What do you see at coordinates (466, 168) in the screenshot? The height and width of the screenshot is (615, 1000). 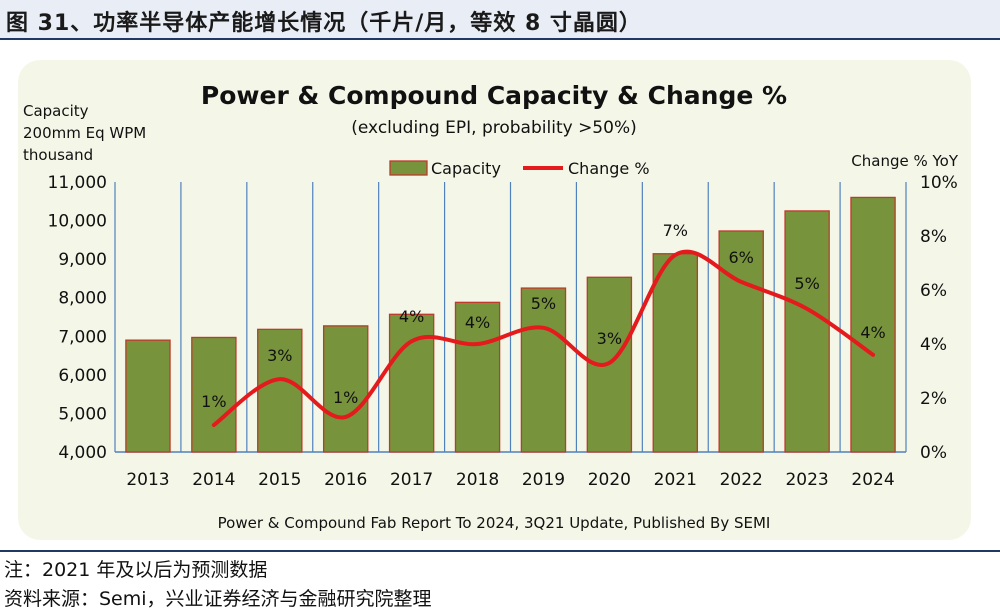 I see `legend-label-capacity: Capacity` at bounding box center [466, 168].